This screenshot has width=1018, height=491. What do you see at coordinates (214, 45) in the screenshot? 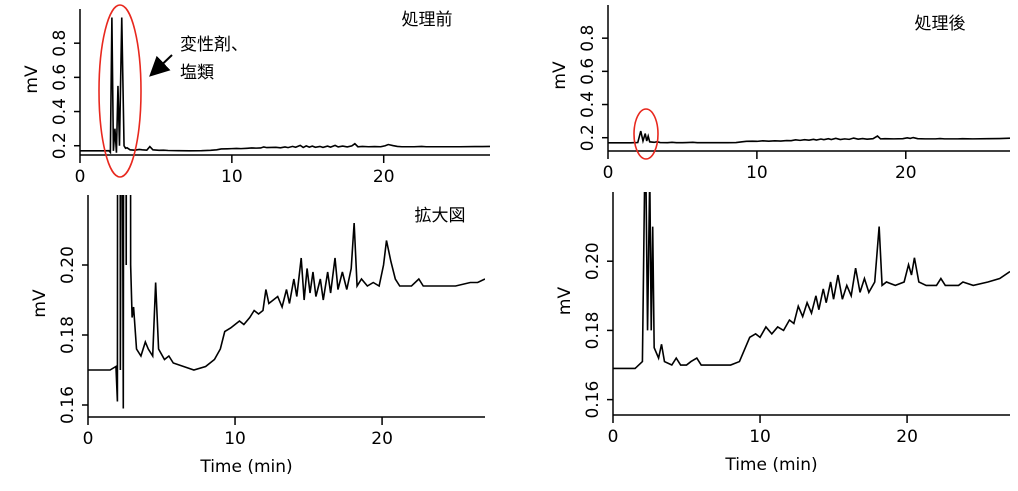
I see `annotation: 変性剤、` at bounding box center [214, 45].